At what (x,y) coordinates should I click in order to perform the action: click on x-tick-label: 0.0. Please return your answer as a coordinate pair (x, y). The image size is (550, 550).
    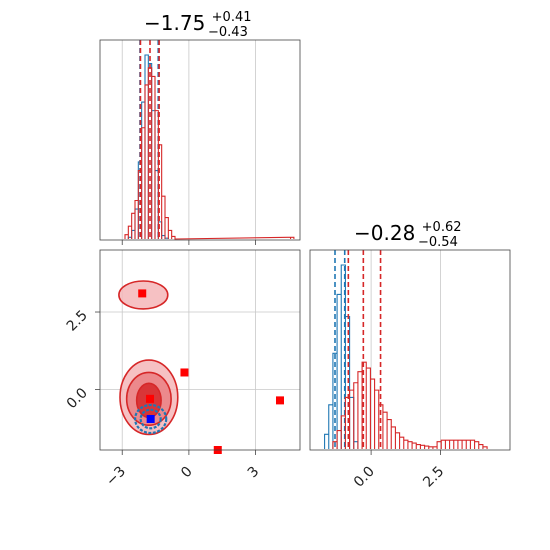
    Looking at the image, I should click on (364, 477).